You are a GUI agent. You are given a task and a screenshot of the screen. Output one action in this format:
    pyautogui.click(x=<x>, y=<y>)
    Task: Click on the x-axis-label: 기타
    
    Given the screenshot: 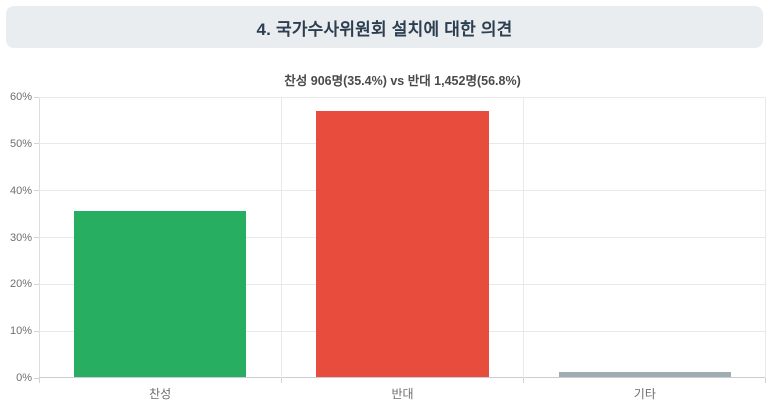 What is the action you would take?
    pyautogui.click(x=644, y=394)
    